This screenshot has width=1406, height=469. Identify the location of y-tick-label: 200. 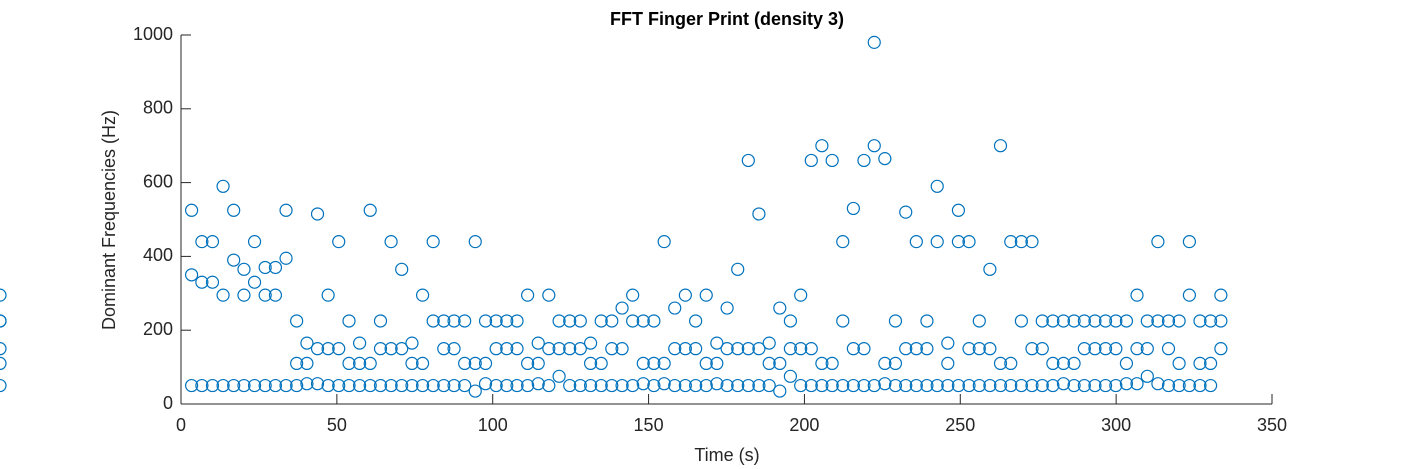
(158, 329).